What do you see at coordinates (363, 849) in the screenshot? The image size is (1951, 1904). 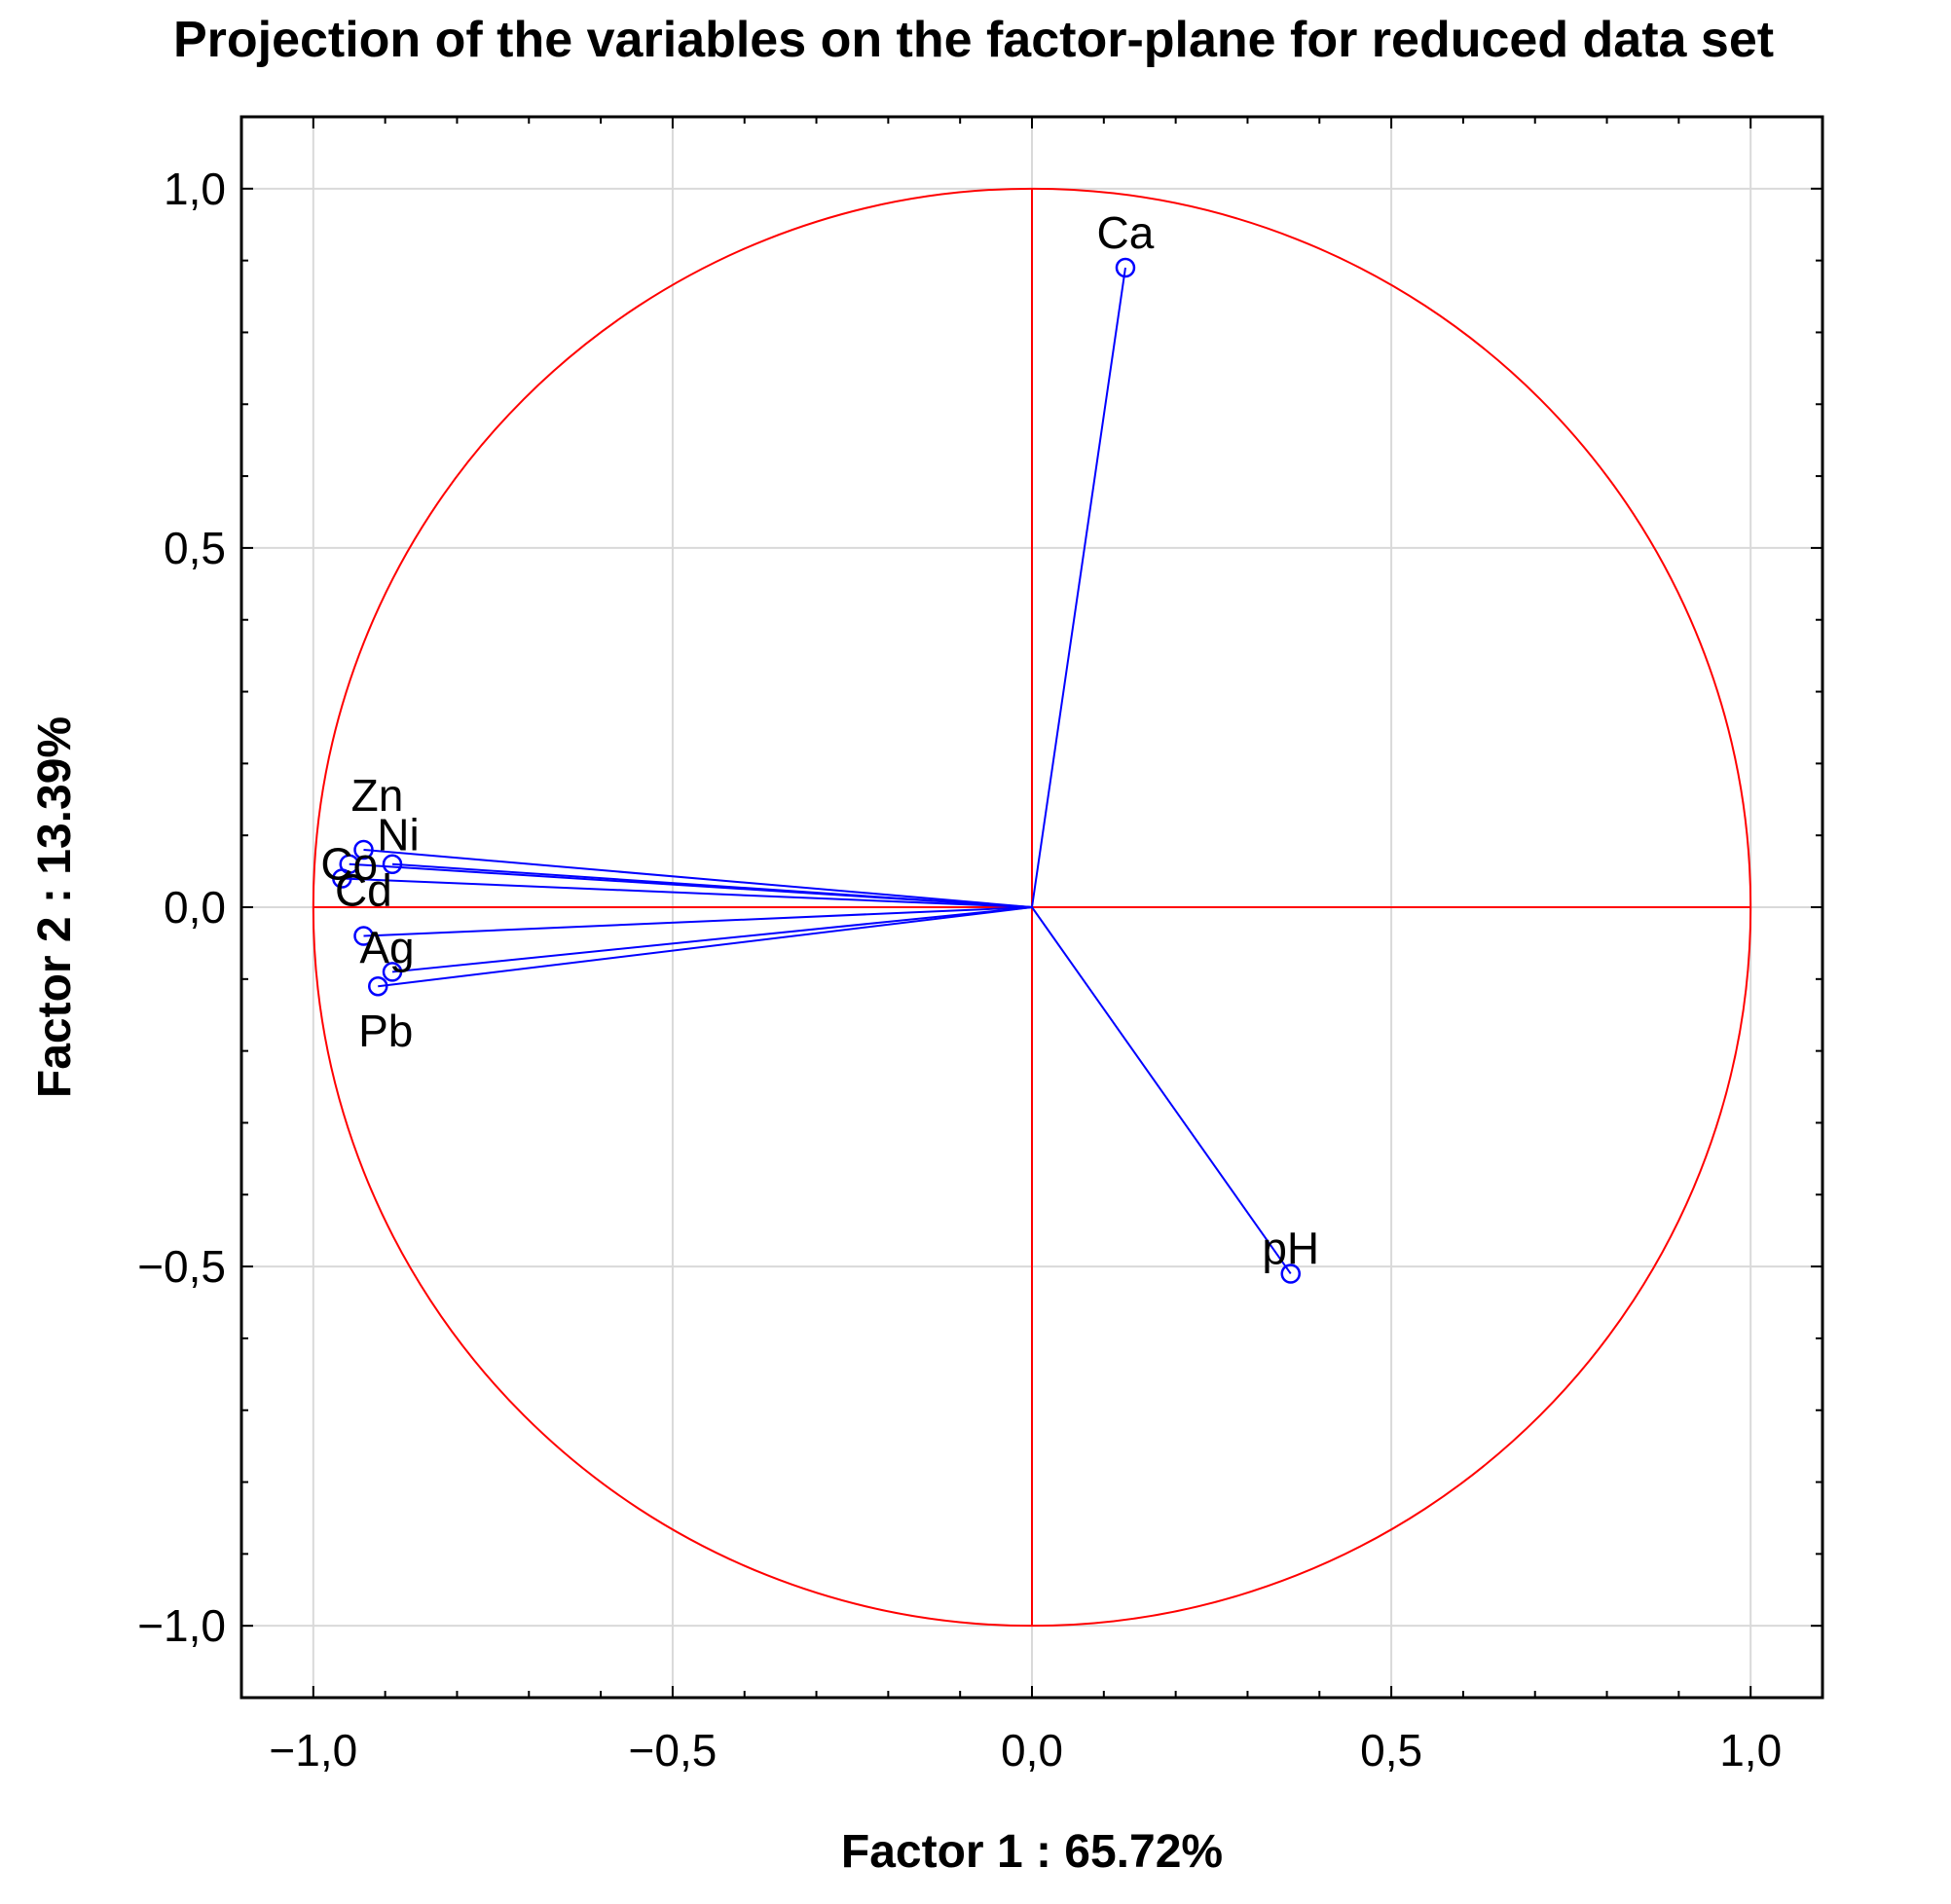 I see `point-zn` at bounding box center [363, 849].